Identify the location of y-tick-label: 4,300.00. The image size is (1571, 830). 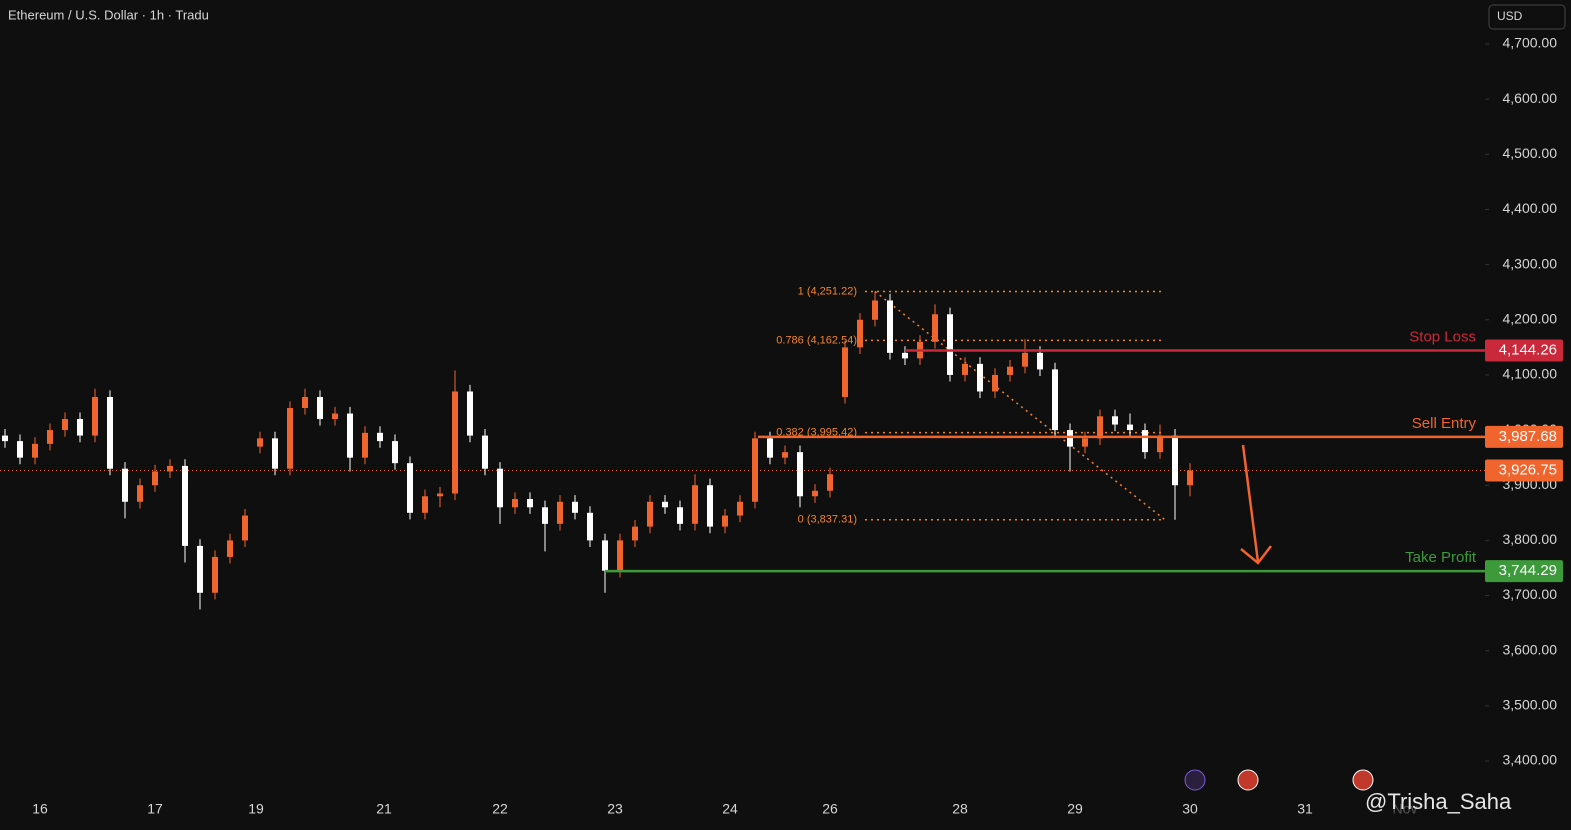
(1530, 263).